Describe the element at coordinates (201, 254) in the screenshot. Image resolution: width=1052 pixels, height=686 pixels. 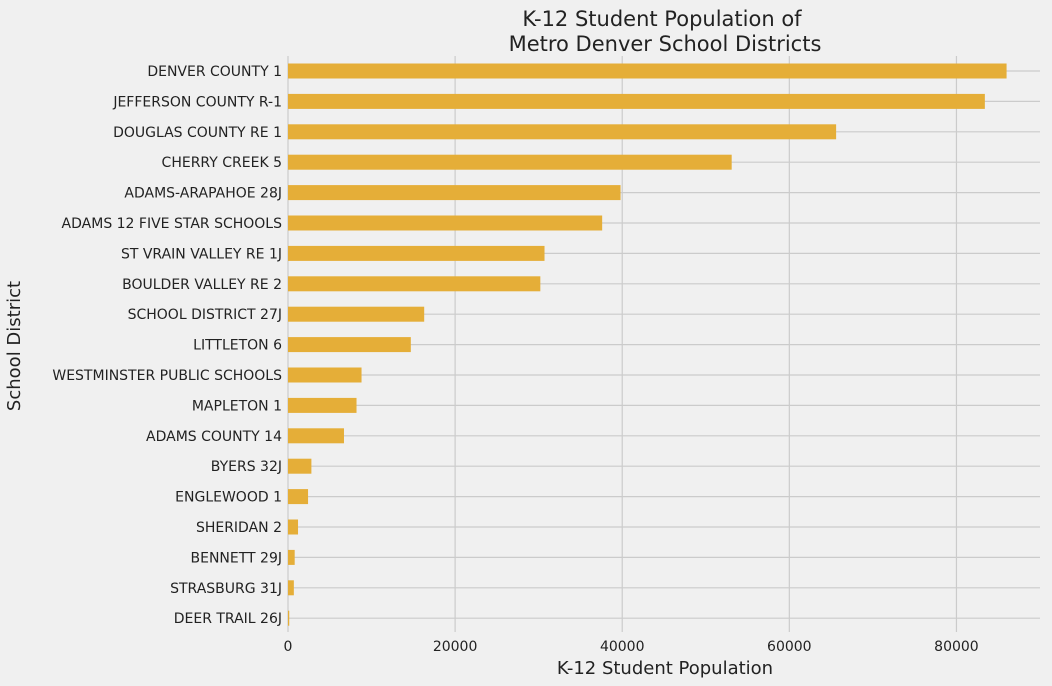
I see `category-label: ST VRAIN VALLEY RE 1J` at that location.